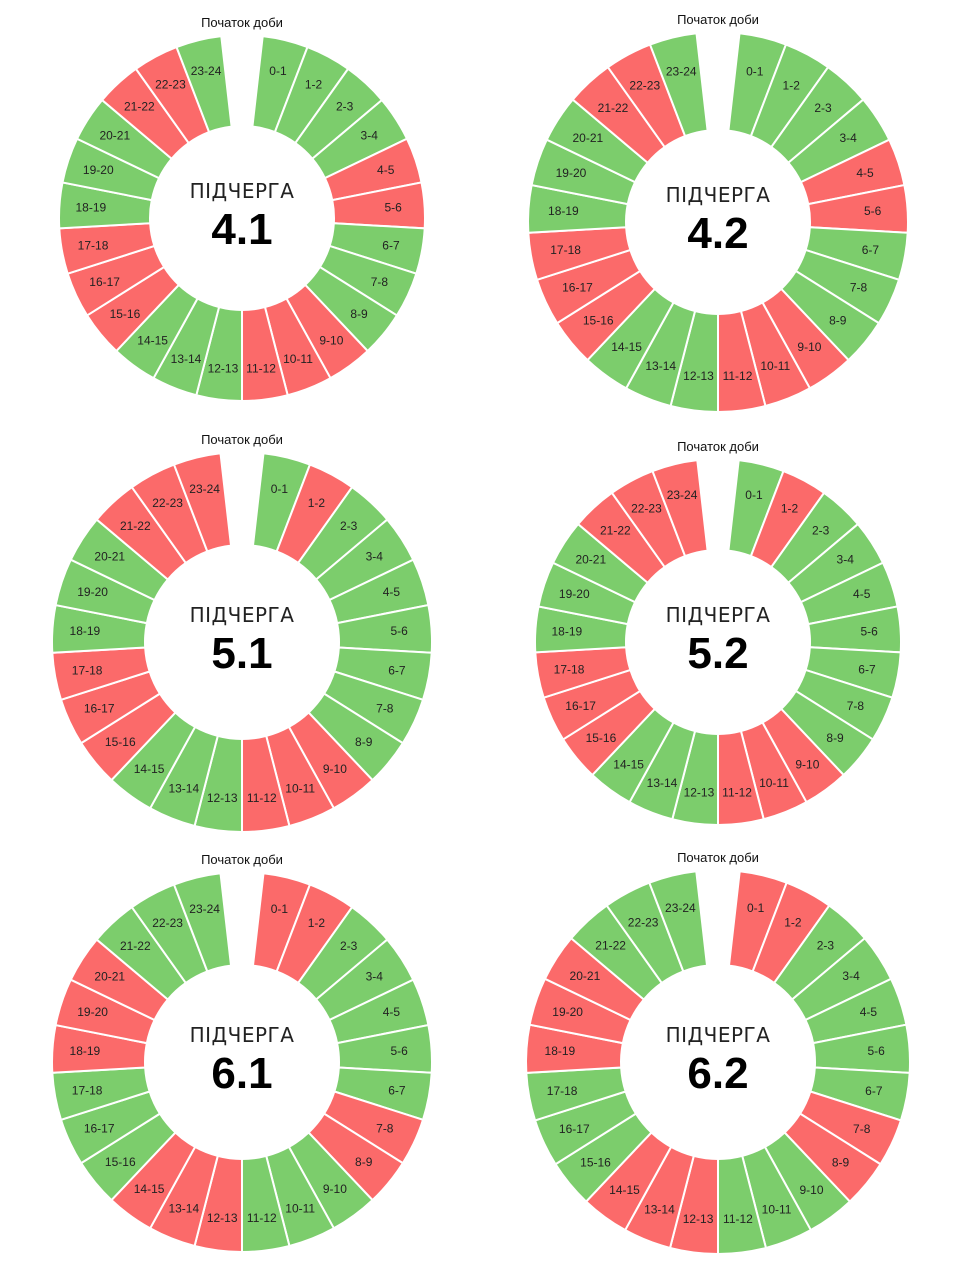 The image size is (960, 1280). I want to click on center-number: 4.1, so click(241, 229).